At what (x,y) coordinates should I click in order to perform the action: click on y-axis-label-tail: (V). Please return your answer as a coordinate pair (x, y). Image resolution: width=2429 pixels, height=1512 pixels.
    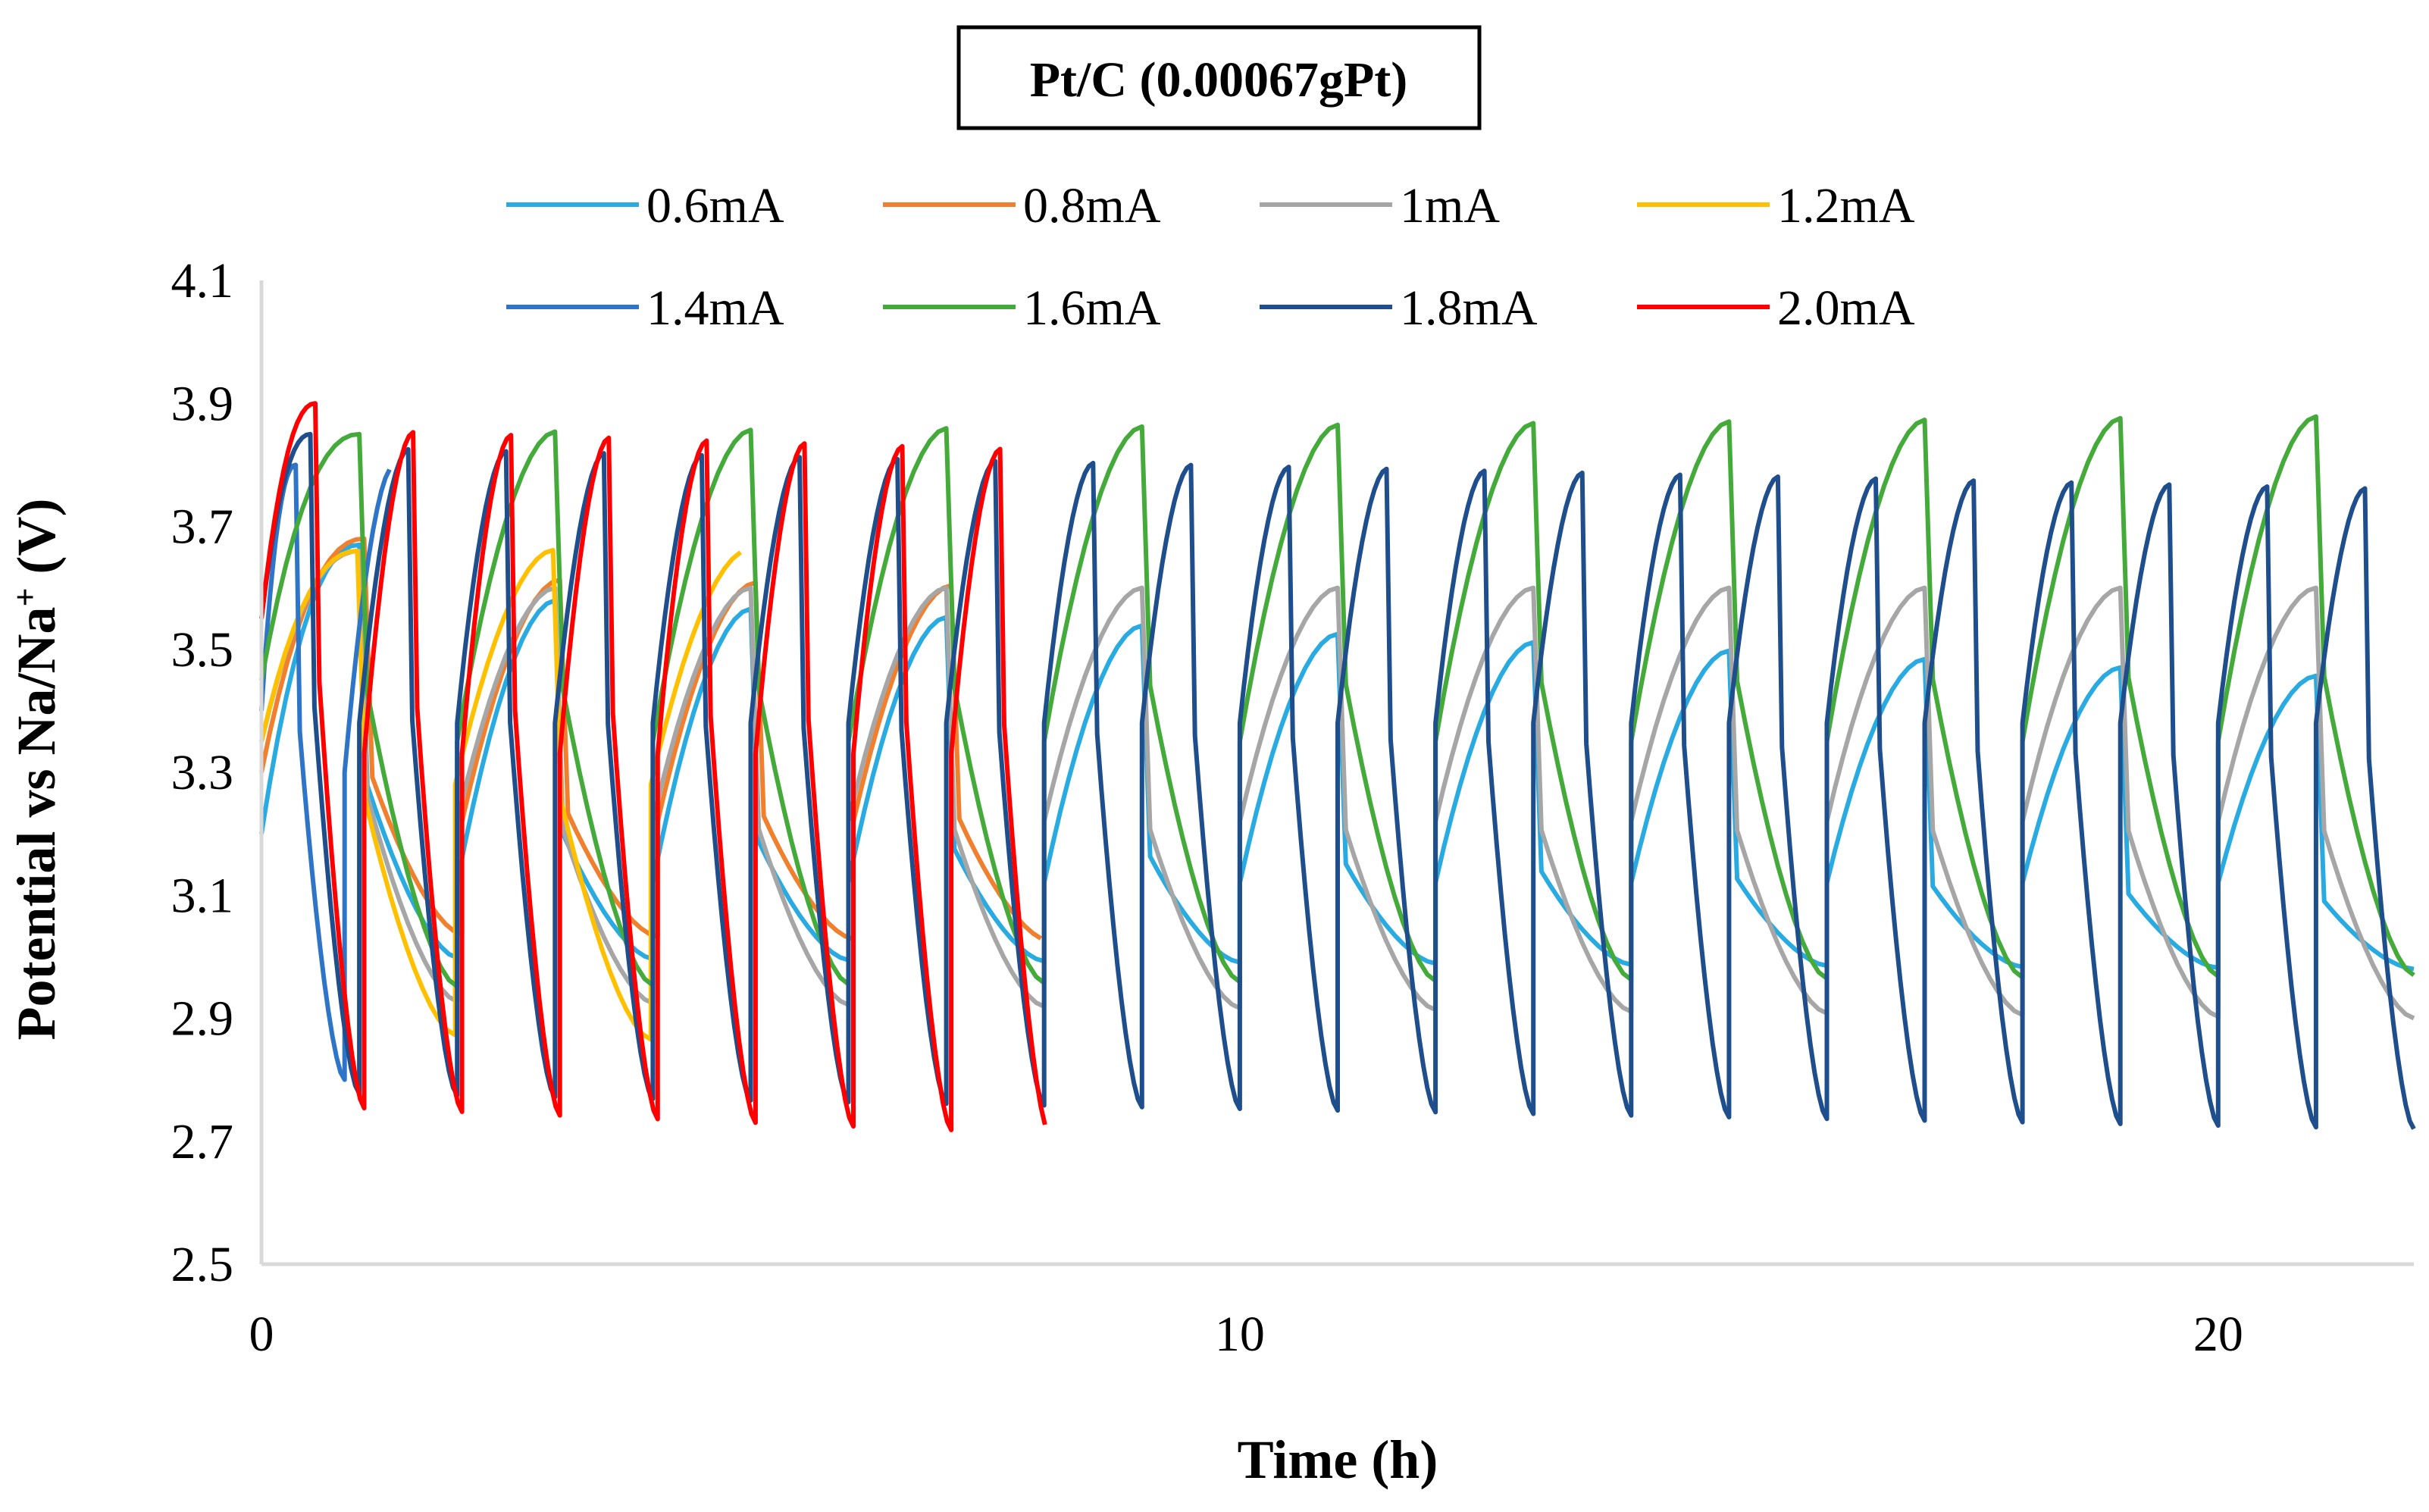
    Looking at the image, I should click on (37, 543).